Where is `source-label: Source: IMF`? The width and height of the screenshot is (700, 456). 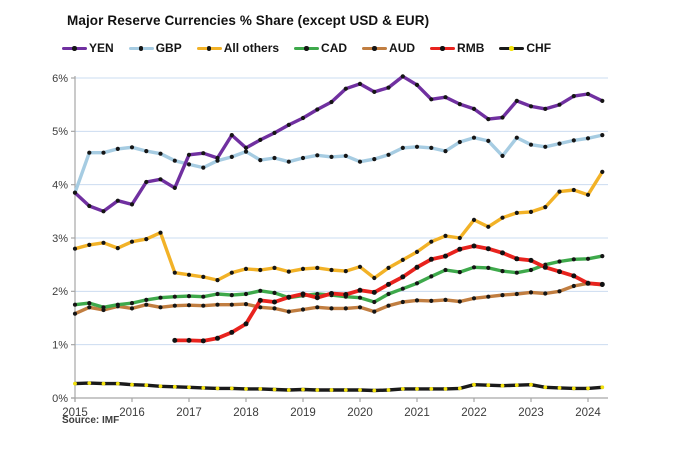 source-label: Source: IMF is located at coordinates (91, 420).